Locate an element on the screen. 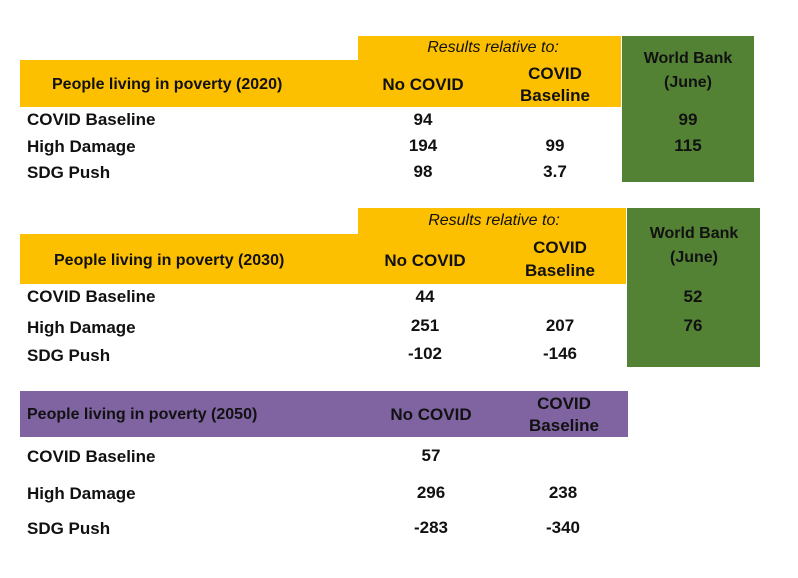 This screenshot has width=798, height=578. table-2020-cell-world-bank: 99 is located at coordinates (688, 119).